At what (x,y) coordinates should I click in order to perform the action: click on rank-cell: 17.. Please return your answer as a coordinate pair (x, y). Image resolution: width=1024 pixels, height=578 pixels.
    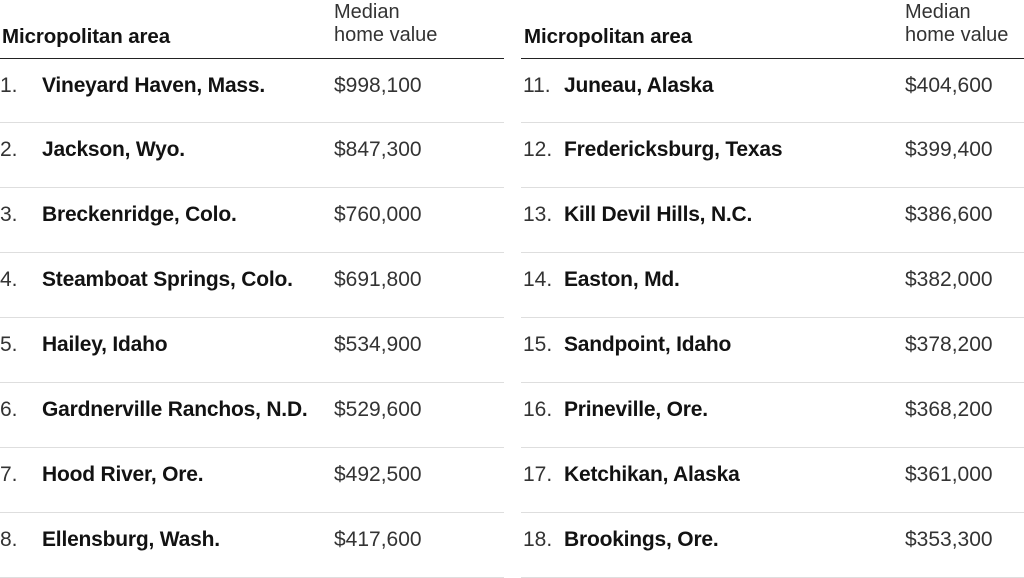
    Looking at the image, I should click on (538, 474).